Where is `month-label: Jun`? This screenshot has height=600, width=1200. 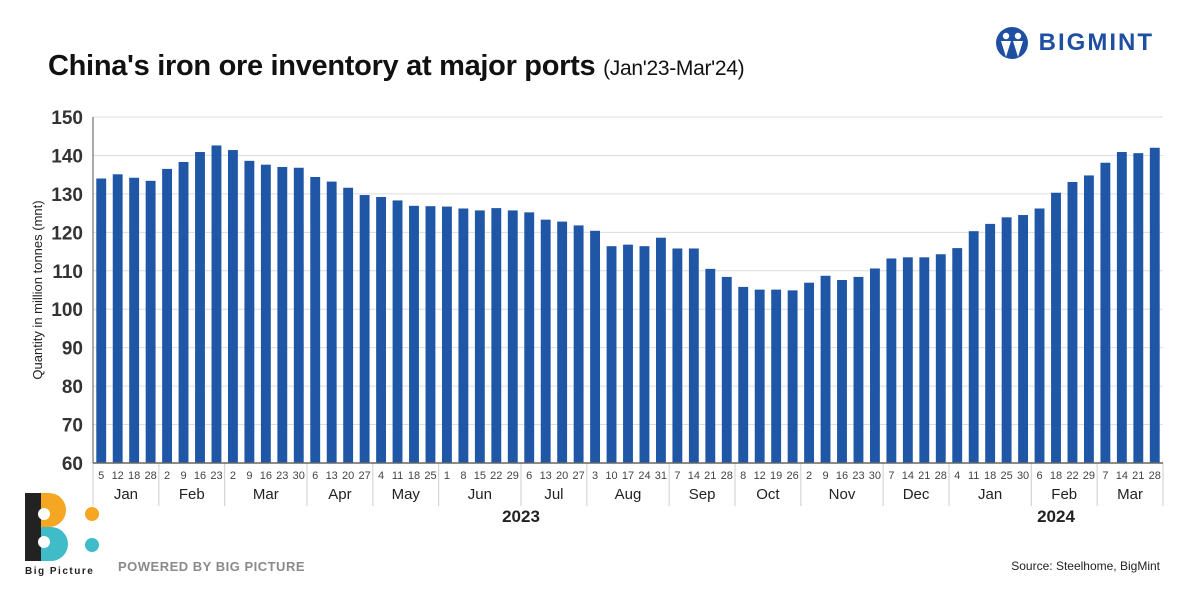 month-label: Jun is located at coordinates (480, 494).